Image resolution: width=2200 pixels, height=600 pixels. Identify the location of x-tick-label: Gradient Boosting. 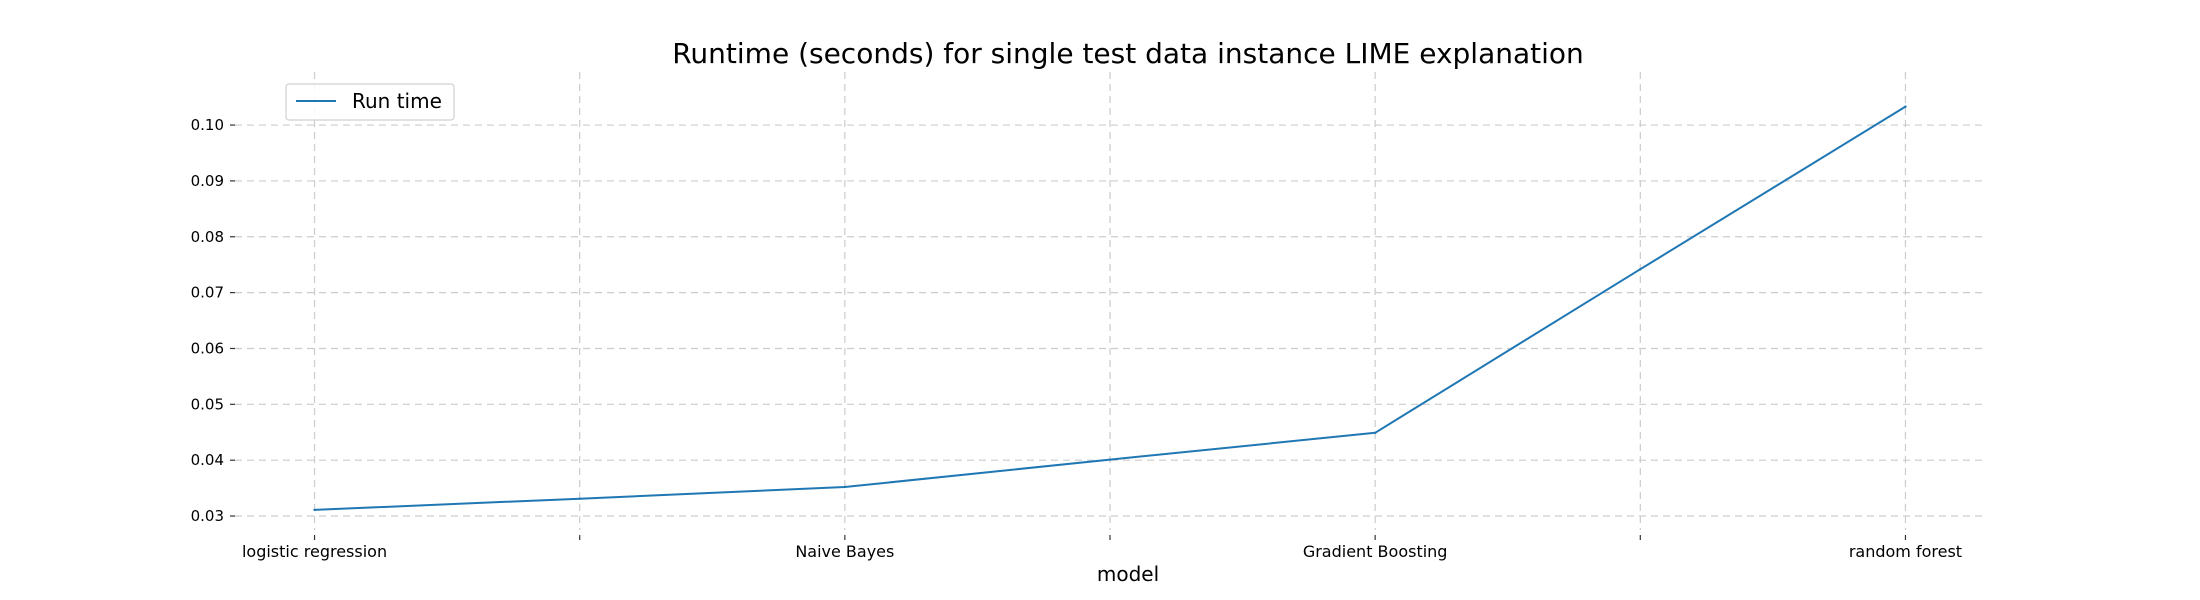
(1375, 551).